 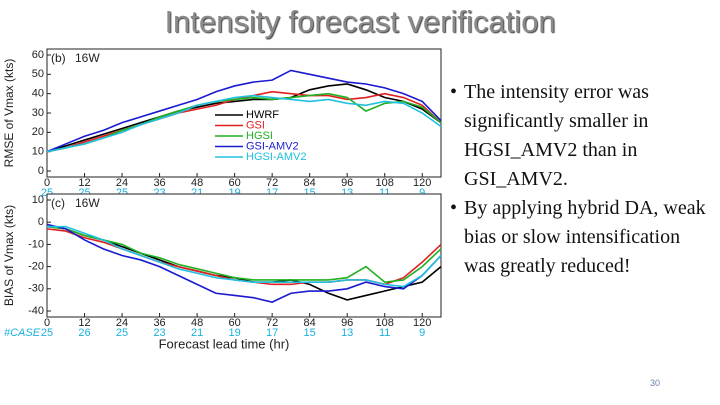 I want to click on legend-label: GSI, so click(x=255, y=125).